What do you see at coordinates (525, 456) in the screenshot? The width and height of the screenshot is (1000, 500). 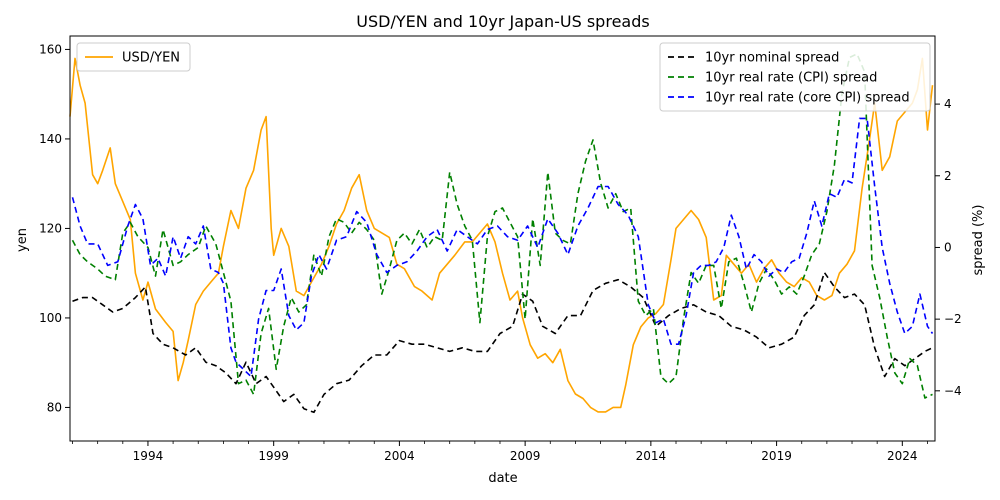 I see `x-tick-label-3: 2009` at bounding box center [525, 456].